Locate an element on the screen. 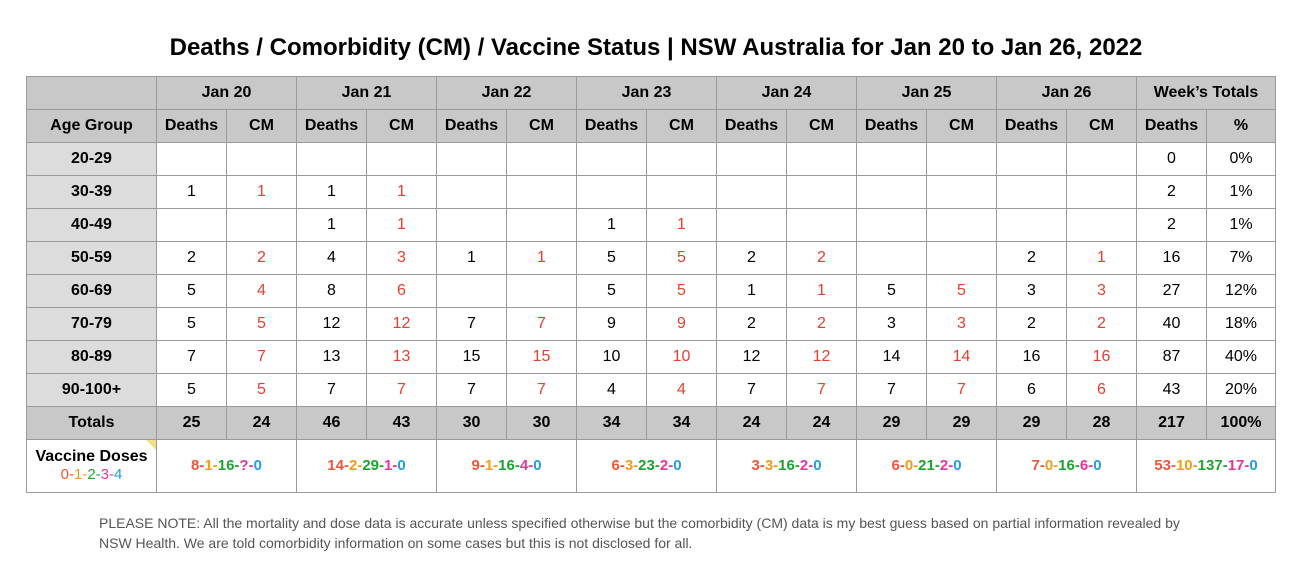  week-deaths-cell: 2 is located at coordinates (1171, 225).